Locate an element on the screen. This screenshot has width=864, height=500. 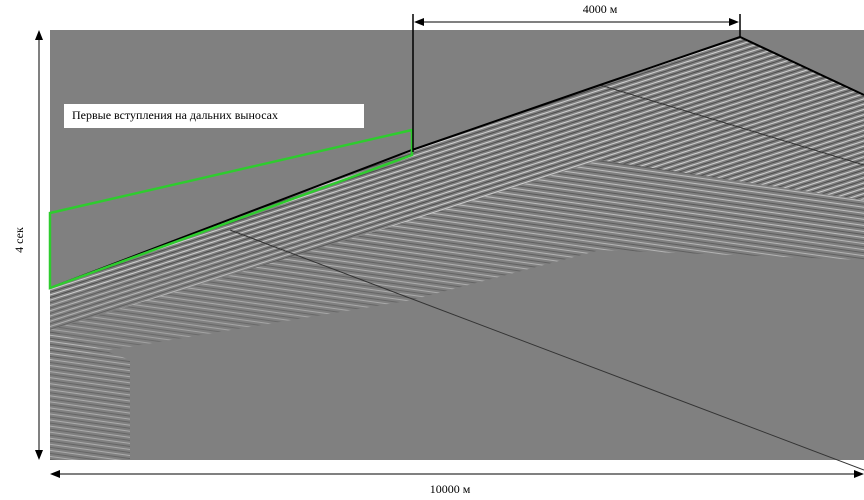
bottom-offset-label: 10000 м is located at coordinates (450, 489).